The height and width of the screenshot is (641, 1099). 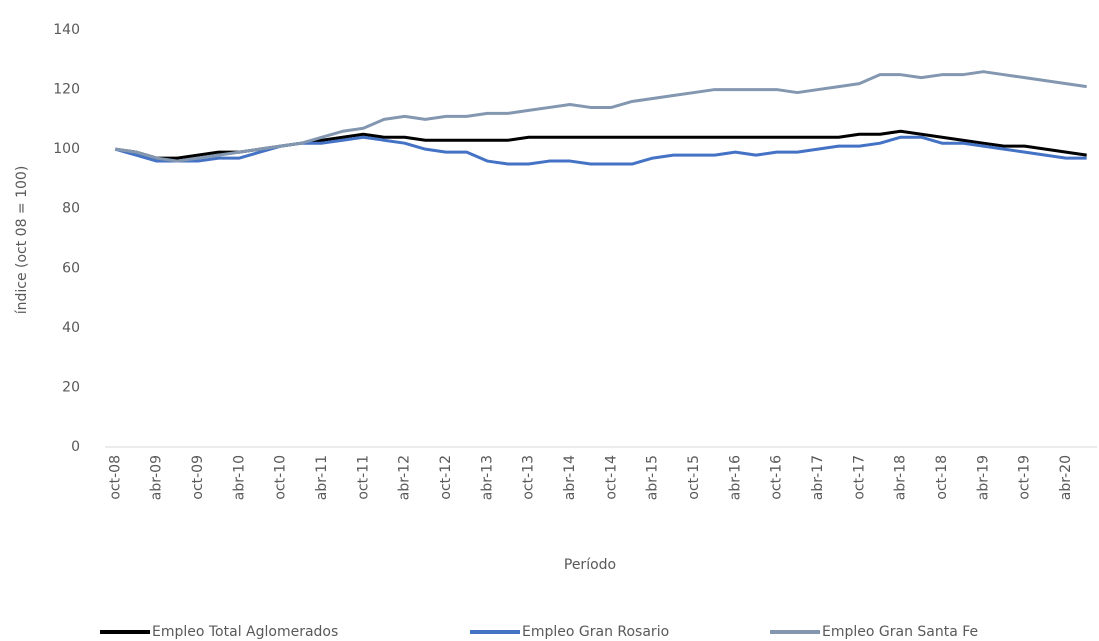 I want to click on legend-label: Empleo Gran Santa Fe, so click(x=900, y=632).